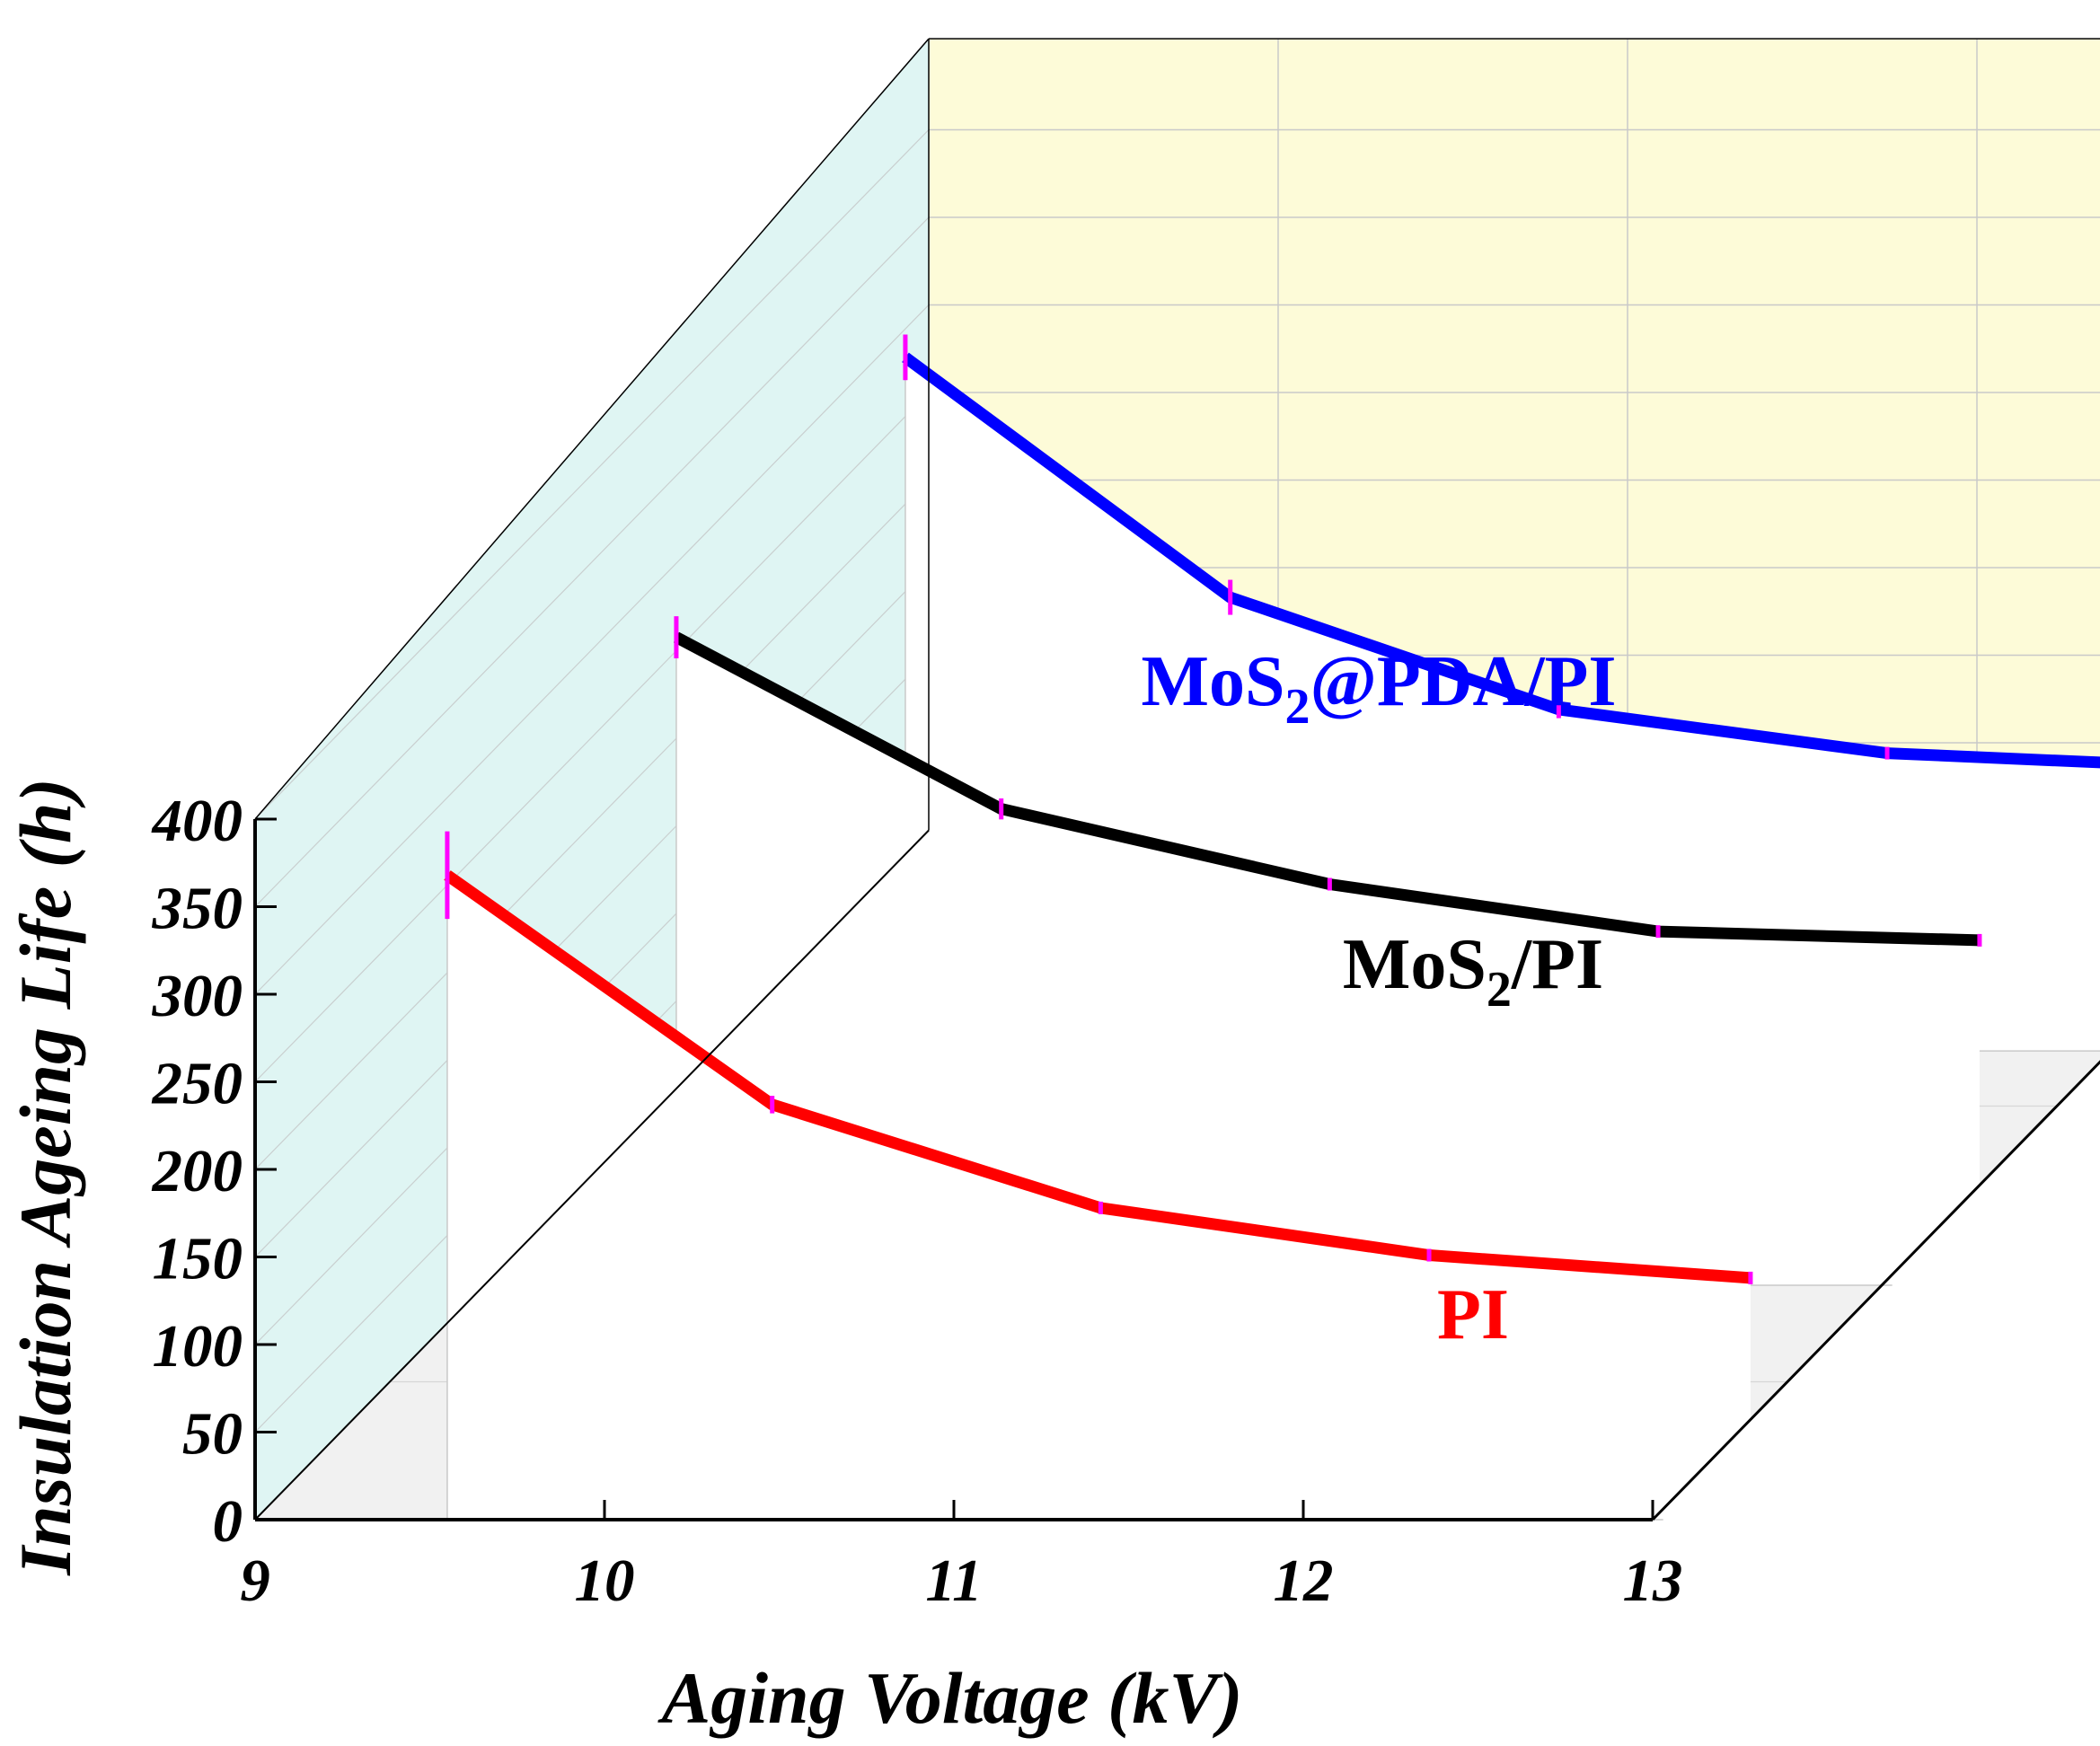  I want to click on y-tick-label: 0, so click(228, 1521).